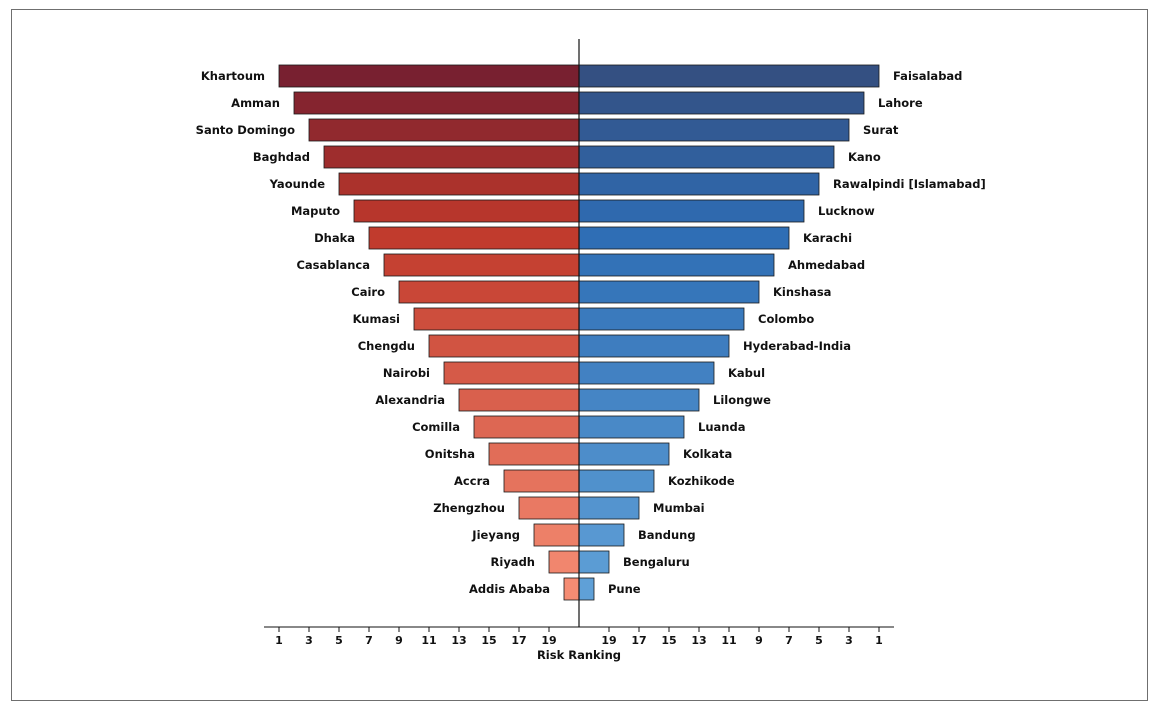 The width and height of the screenshot is (1159, 713). Describe the element at coordinates (436, 427) in the screenshot. I see `left-bar-label: Comilla` at that location.